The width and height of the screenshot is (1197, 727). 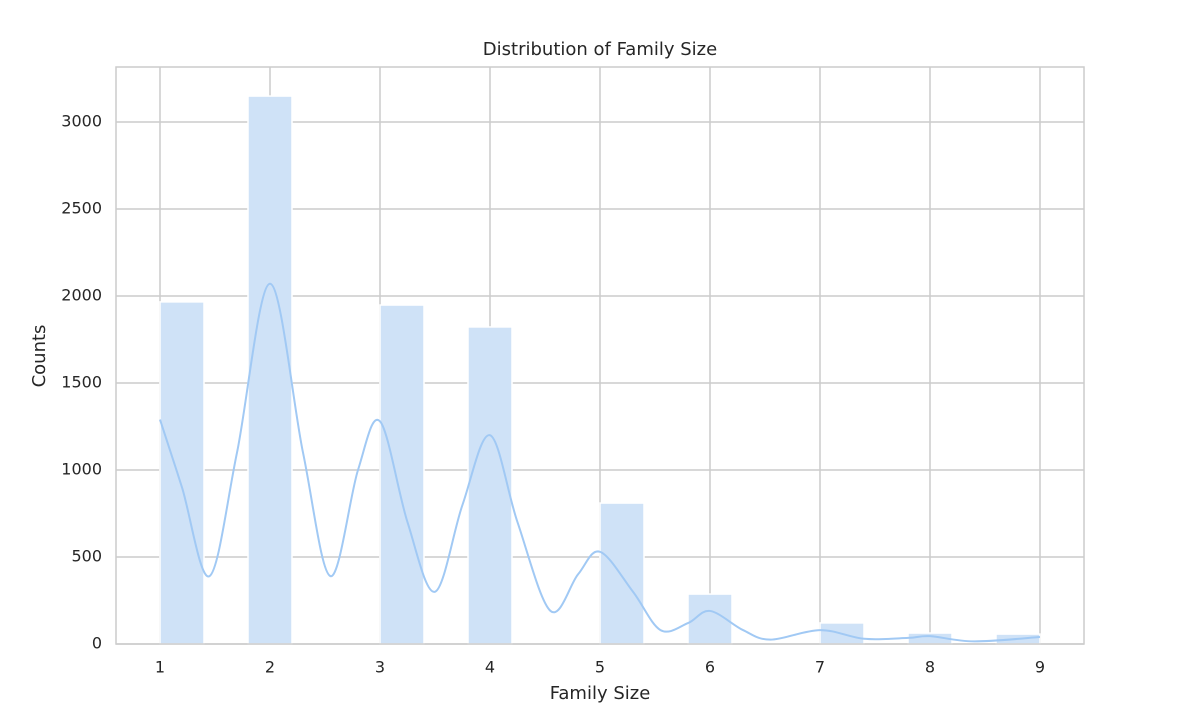 What do you see at coordinates (86, 555) in the screenshot?
I see `y-tick-label: 500` at bounding box center [86, 555].